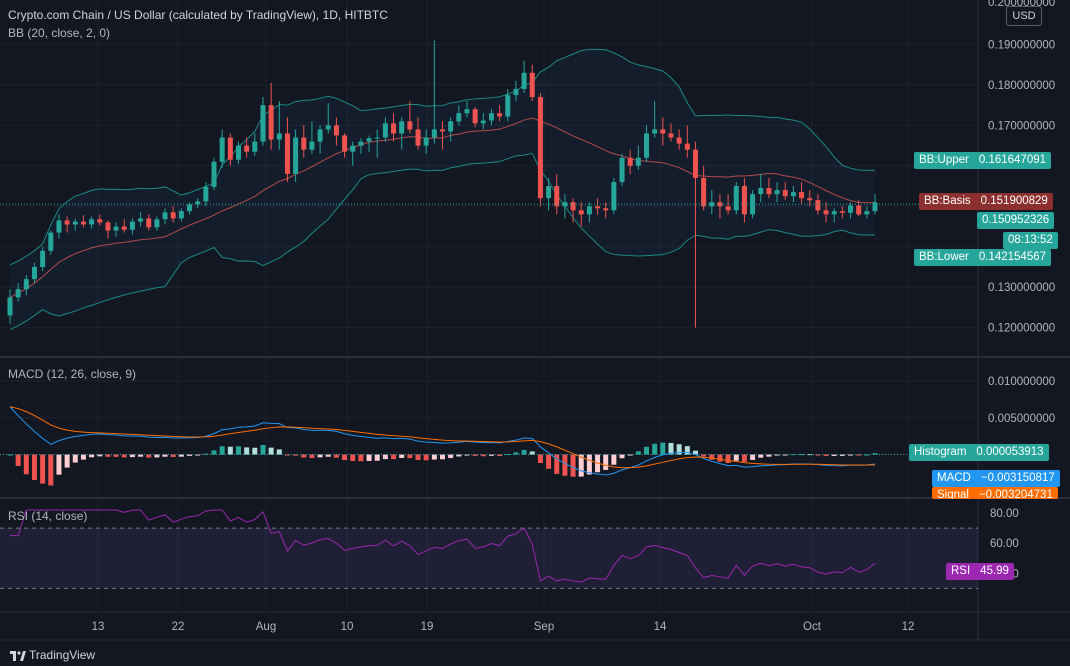 This screenshot has height=666, width=1070. What do you see at coordinates (59, 33) in the screenshot?
I see `bb-indicator-label: BB (20, close, 2, 0)` at bounding box center [59, 33].